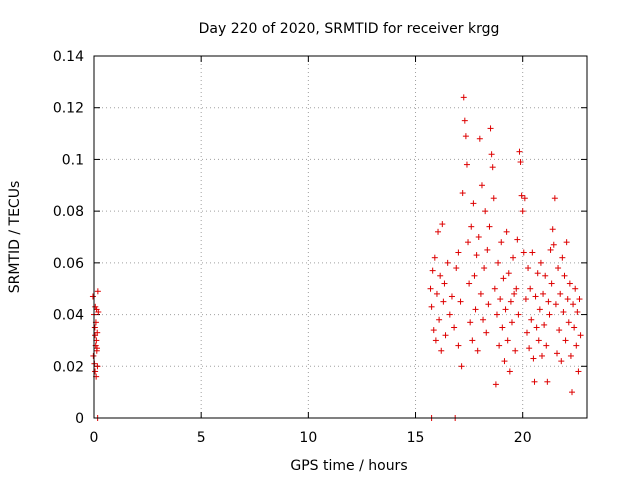  What do you see at coordinates (68, 316) in the screenshot?
I see `y-tick-label: 0.04` at bounding box center [68, 316].